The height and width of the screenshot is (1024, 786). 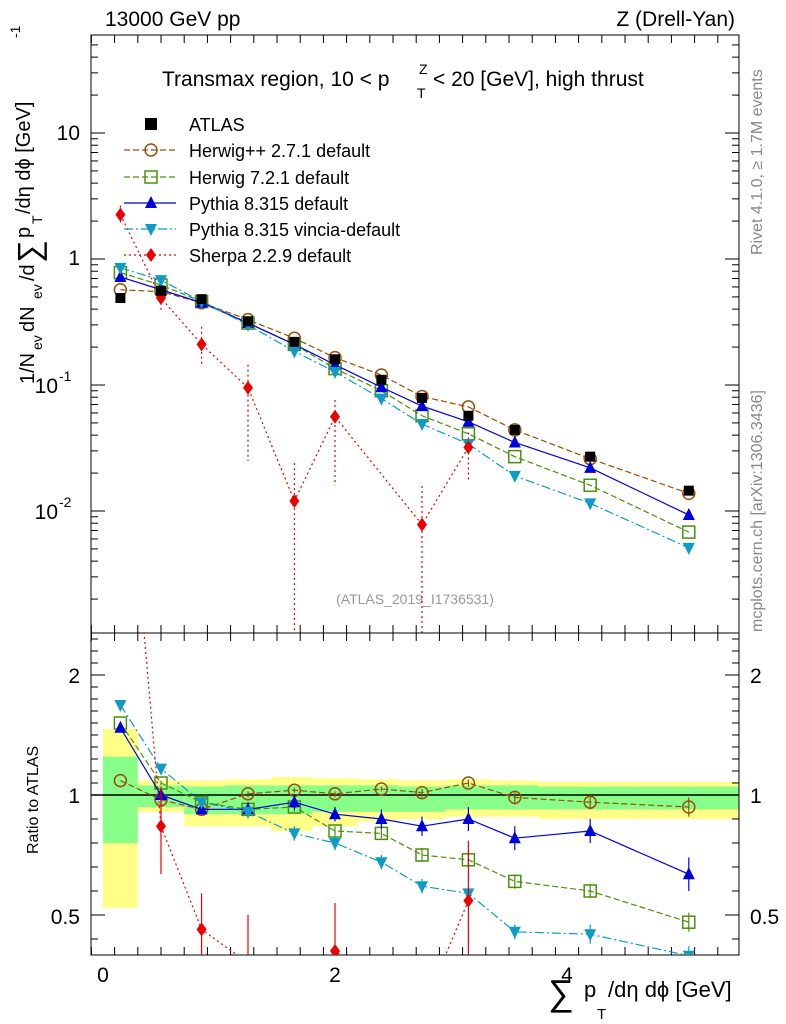 I want to click on ytick-label-1e-2: 10, so click(x=46, y=512).